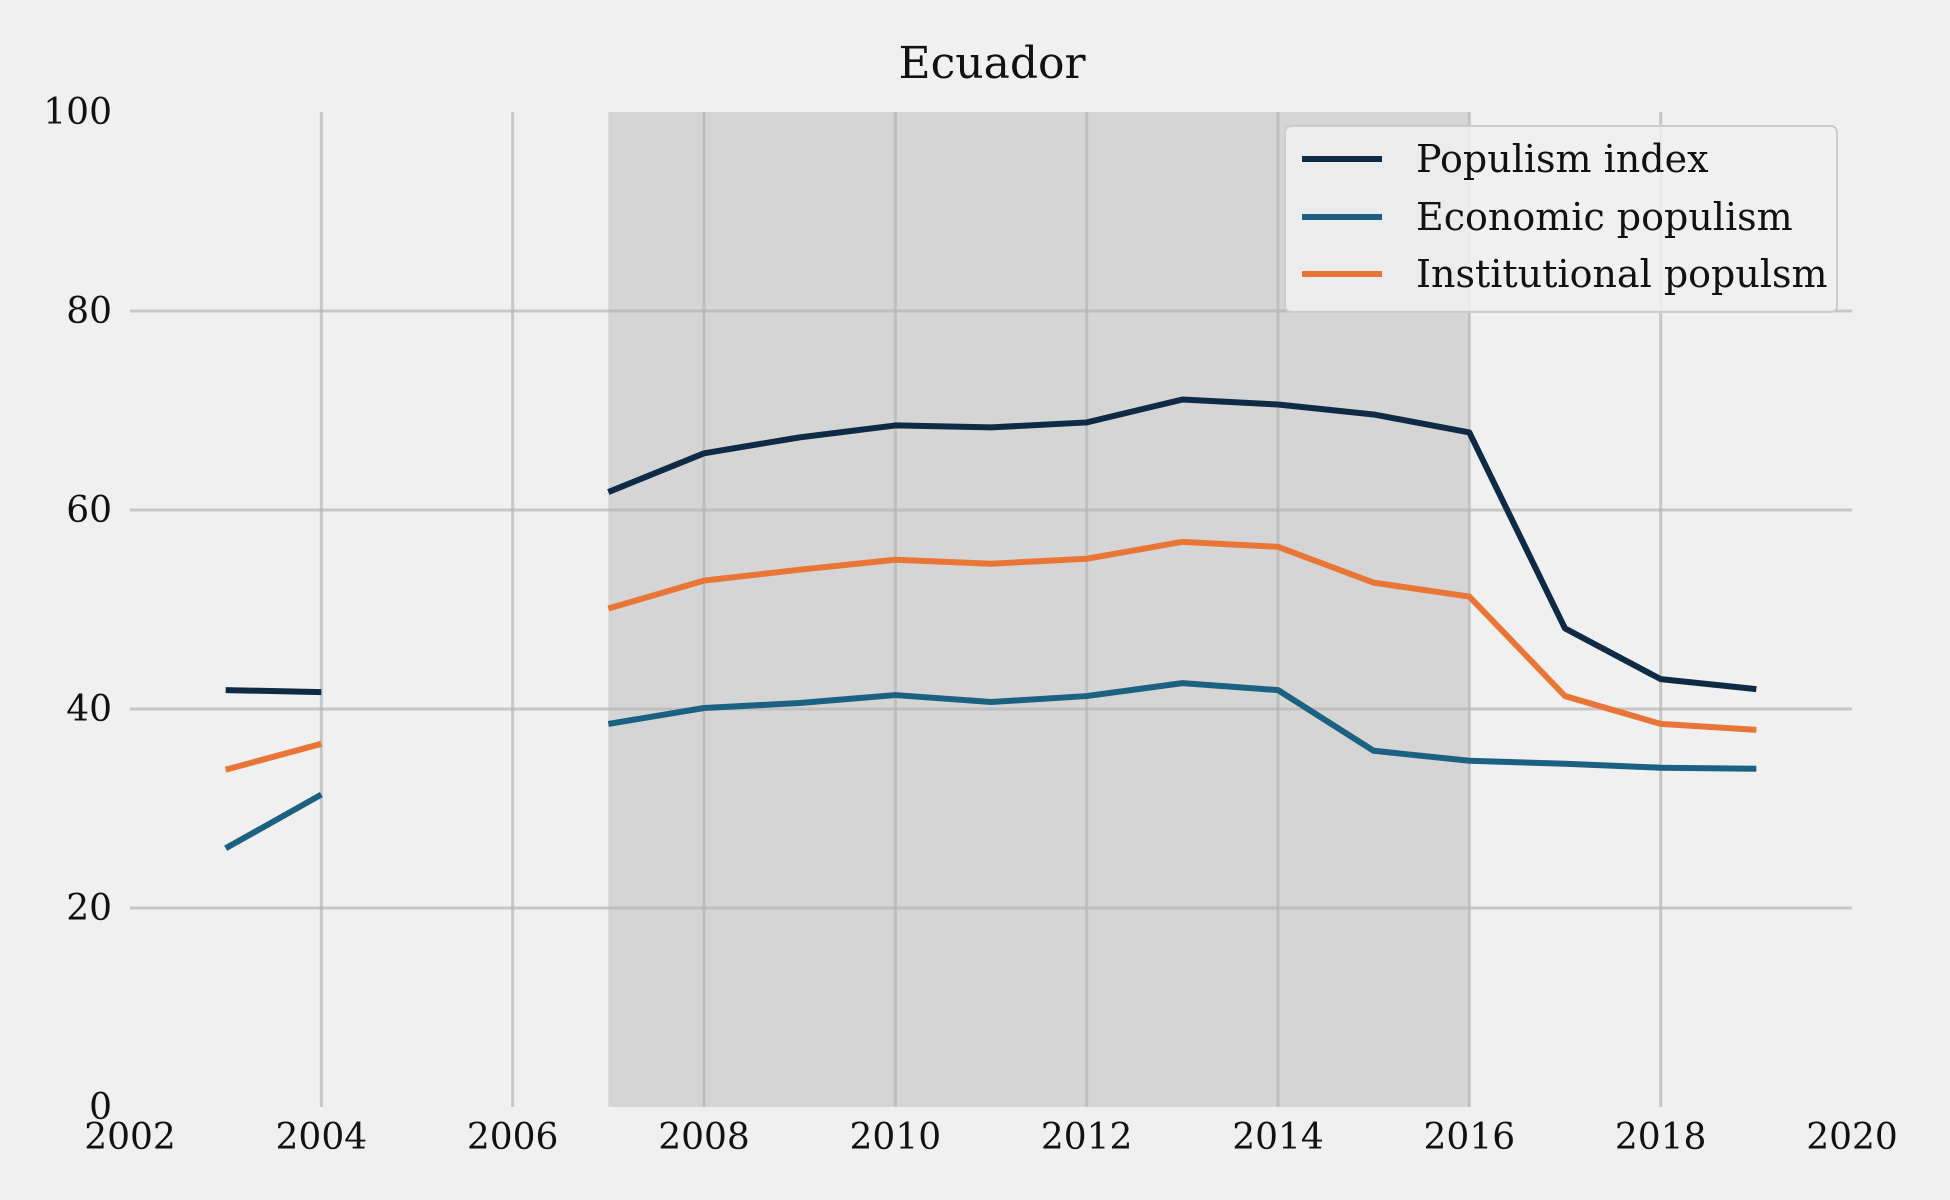 The height and width of the screenshot is (1200, 1950). I want to click on legend-label: Institutional populsm, so click(1622, 274).